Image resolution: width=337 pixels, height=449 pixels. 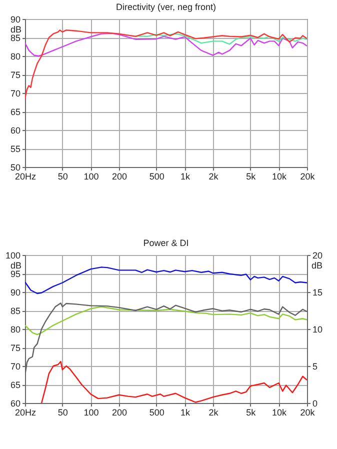 What do you see at coordinates (166, 243) in the screenshot?
I see `chart-title: Power & DI` at bounding box center [166, 243].